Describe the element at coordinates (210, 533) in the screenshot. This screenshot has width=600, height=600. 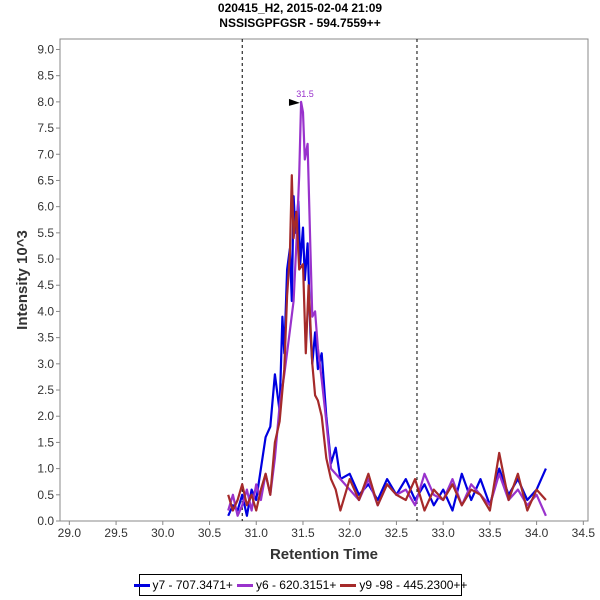
I see `x-tick-label: 30.5` at that location.